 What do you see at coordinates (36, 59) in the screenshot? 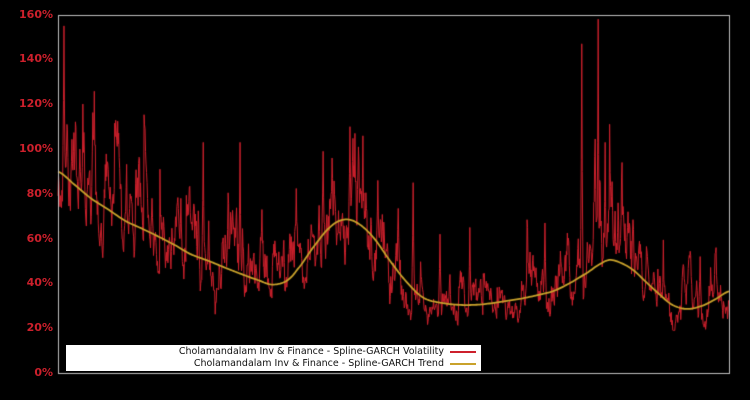
I see `y-axis-tick-label: 140%` at bounding box center [36, 59].